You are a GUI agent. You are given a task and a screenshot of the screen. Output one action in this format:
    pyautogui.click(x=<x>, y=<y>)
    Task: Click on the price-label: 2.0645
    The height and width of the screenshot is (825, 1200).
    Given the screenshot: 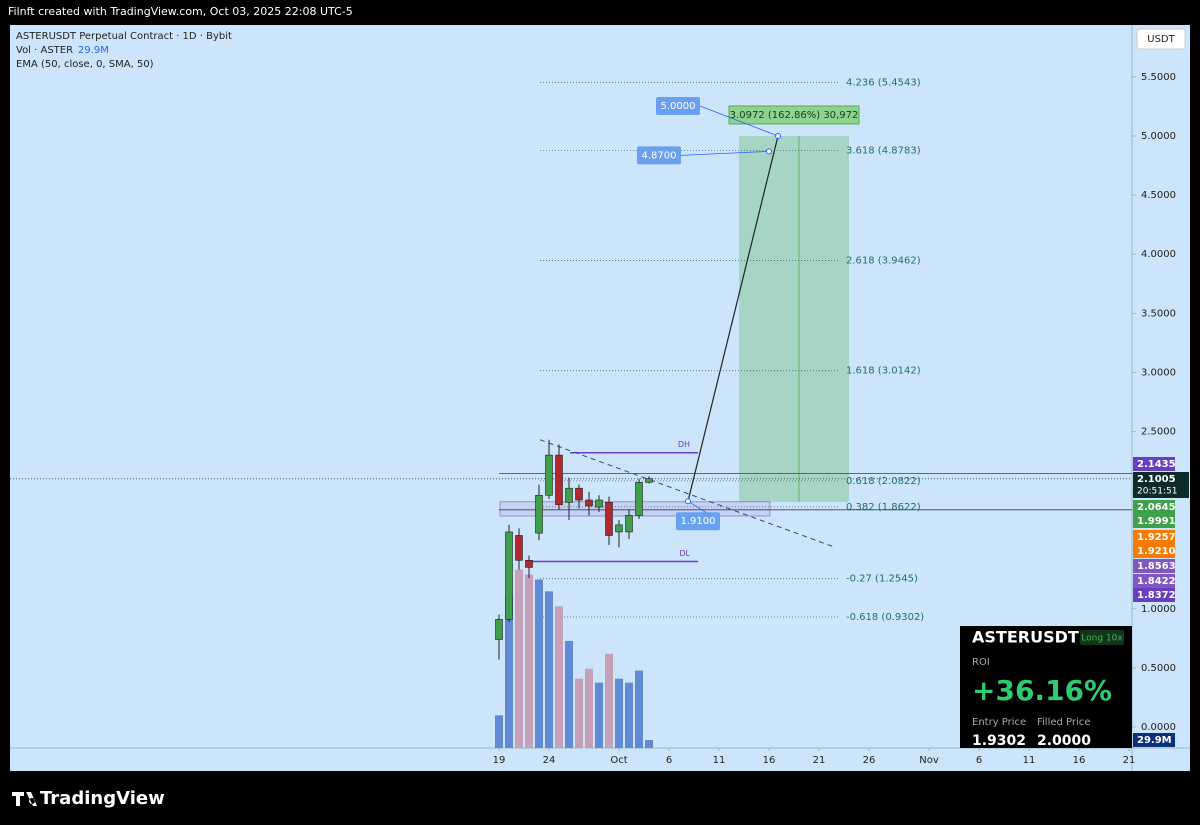 What is the action you would take?
    pyautogui.click(x=1156, y=507)
    